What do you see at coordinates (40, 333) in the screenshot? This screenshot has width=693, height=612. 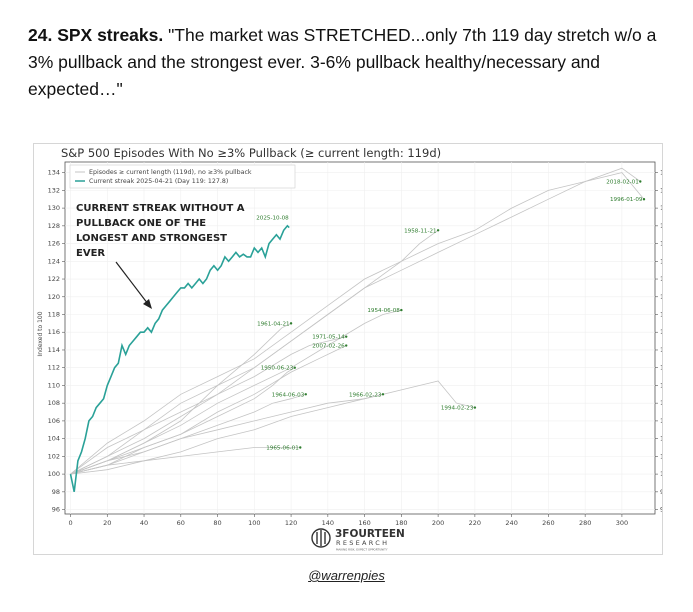 I see `y-axis-label: Indexed to 100` at bounding box center [40, 333].